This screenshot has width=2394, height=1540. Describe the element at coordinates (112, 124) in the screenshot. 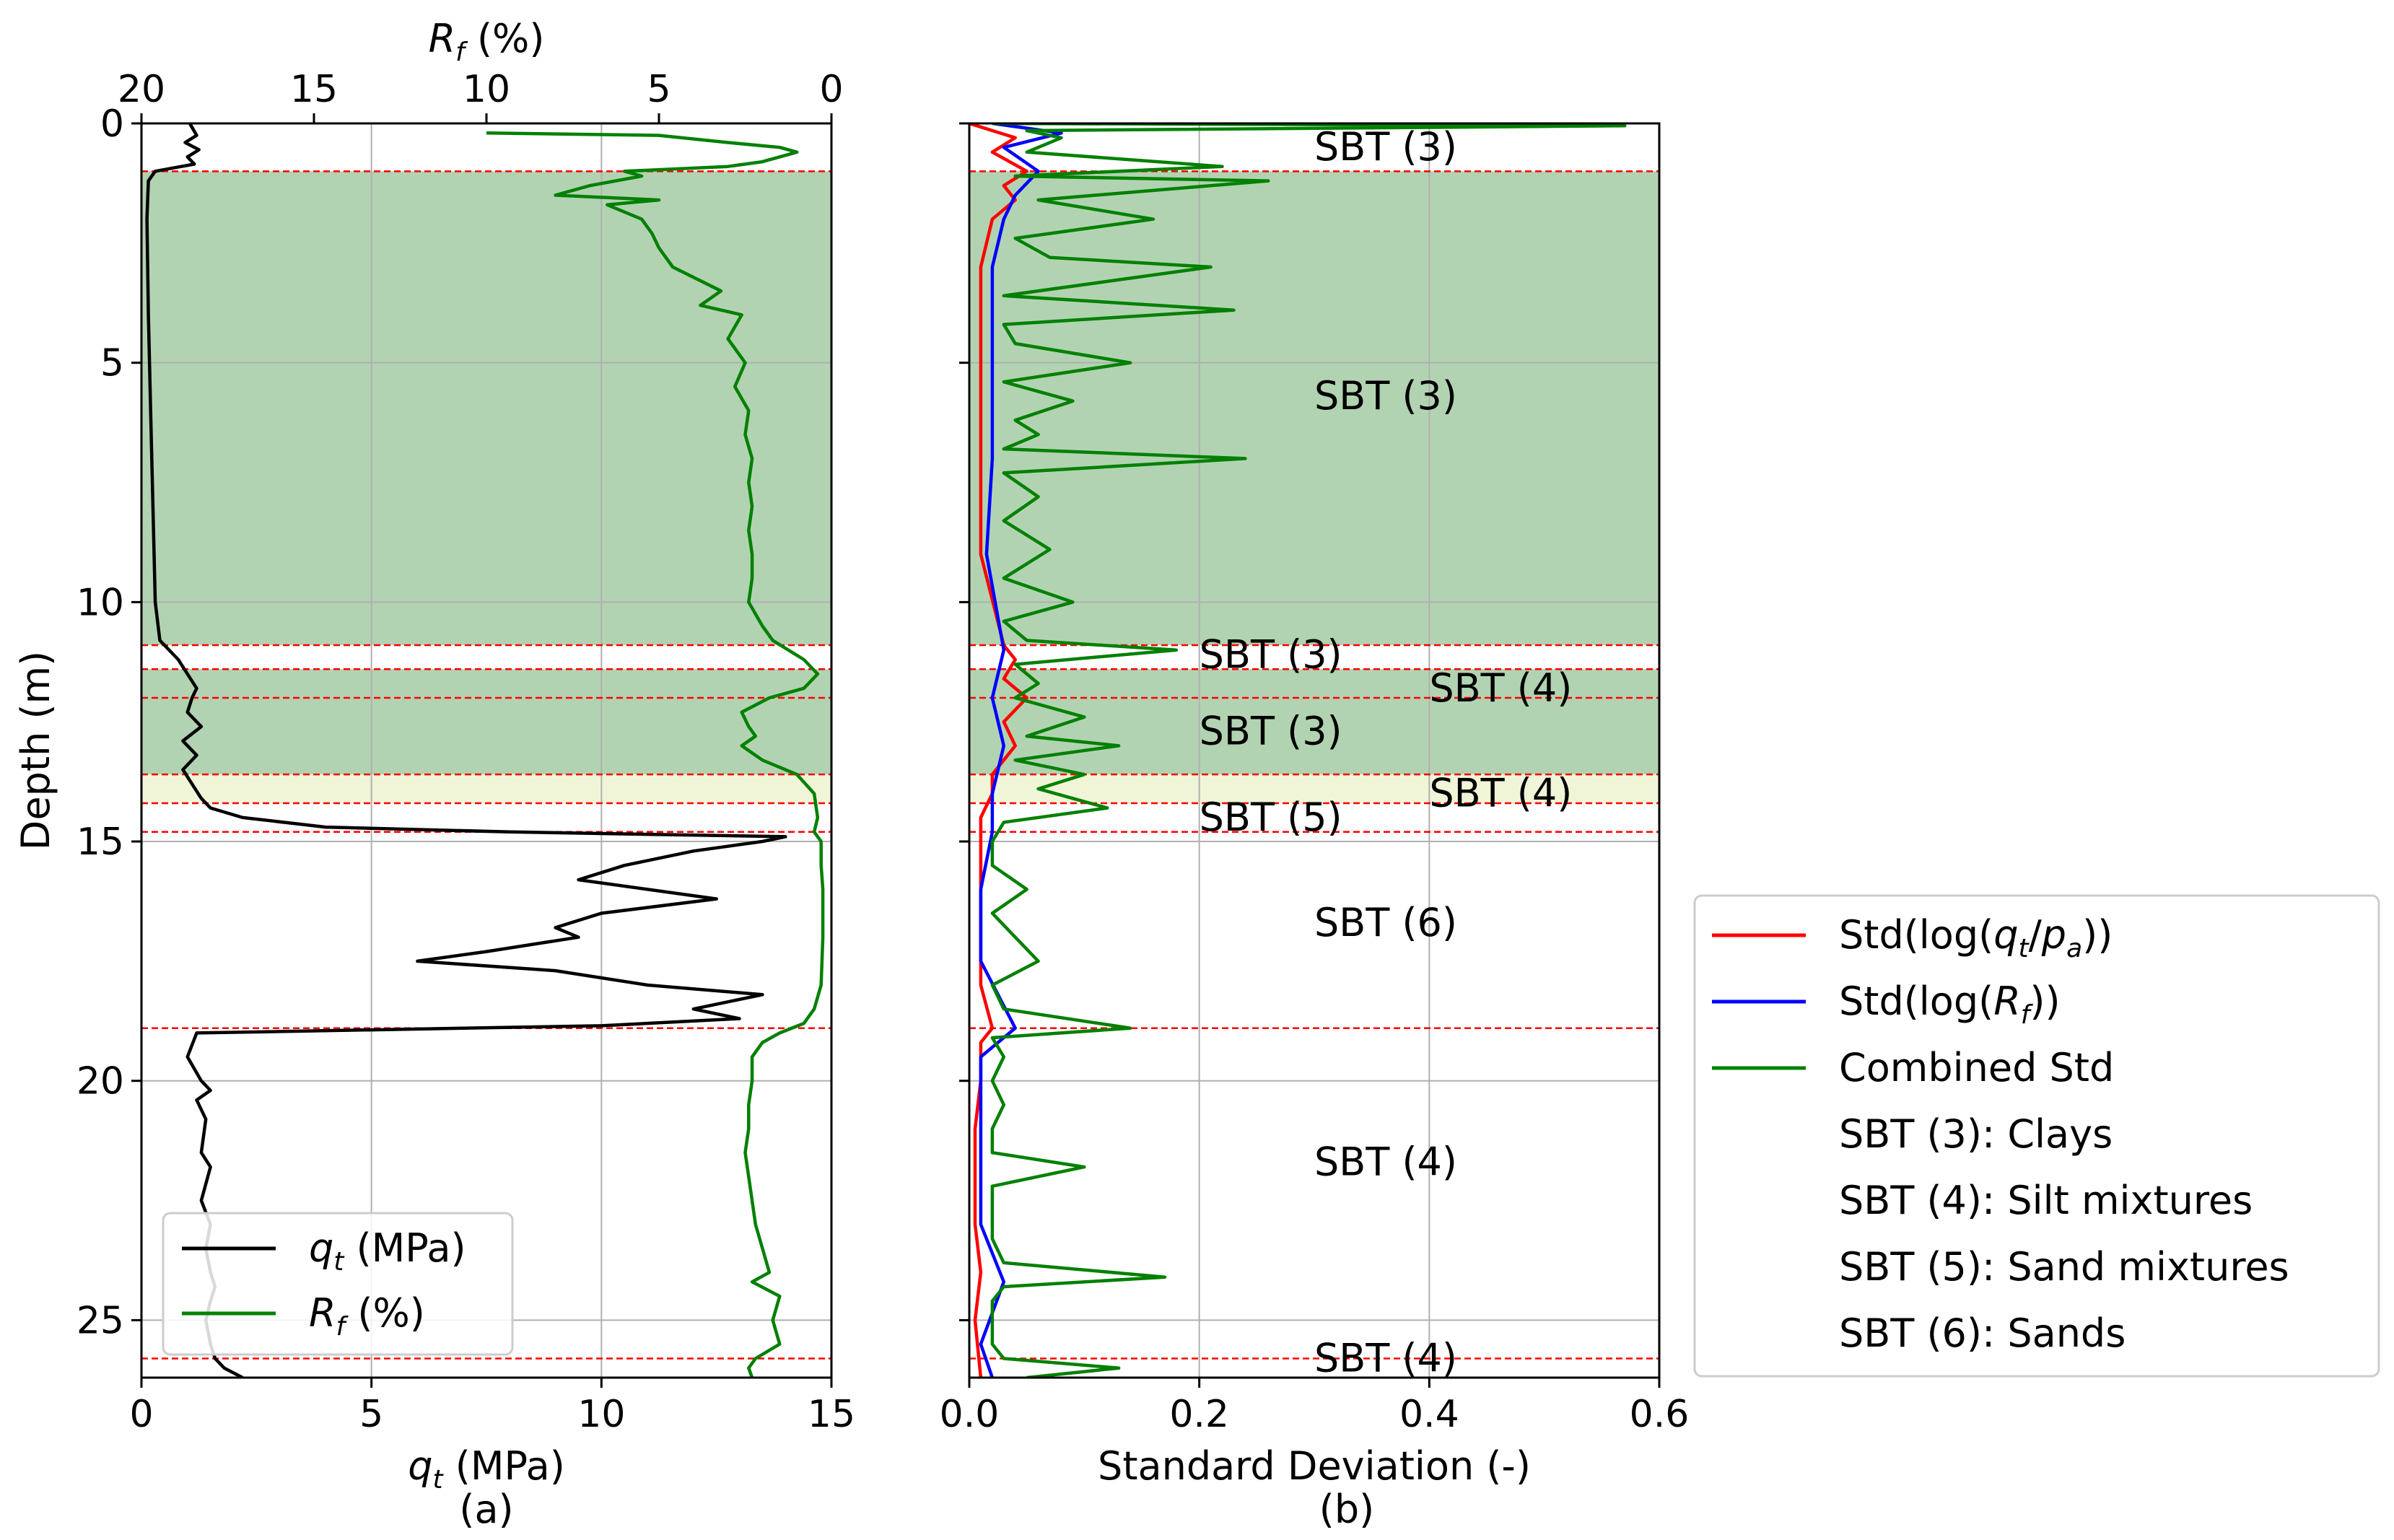

I see `y-tick-label: 0` at that location.